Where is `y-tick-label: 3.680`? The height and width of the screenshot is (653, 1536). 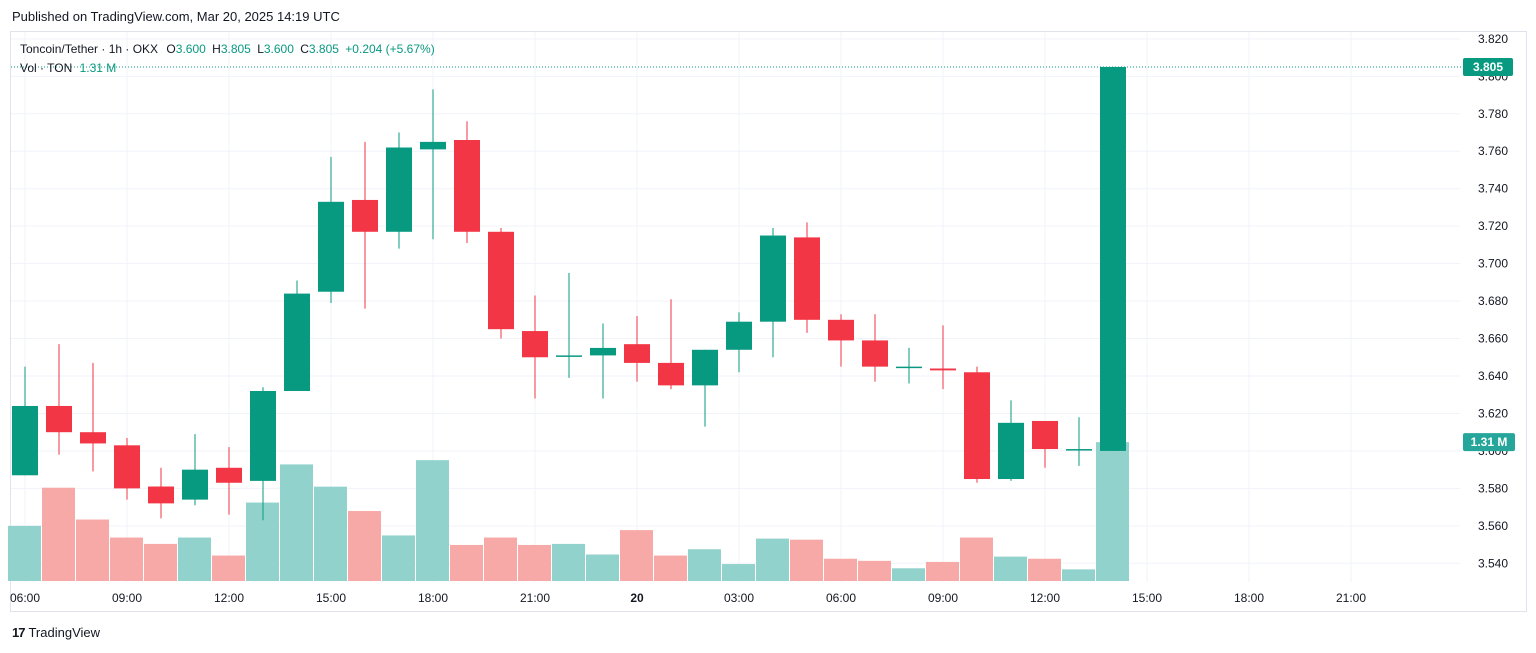 y-tick-label: 3.680 is located at coordinates (1493, 301).